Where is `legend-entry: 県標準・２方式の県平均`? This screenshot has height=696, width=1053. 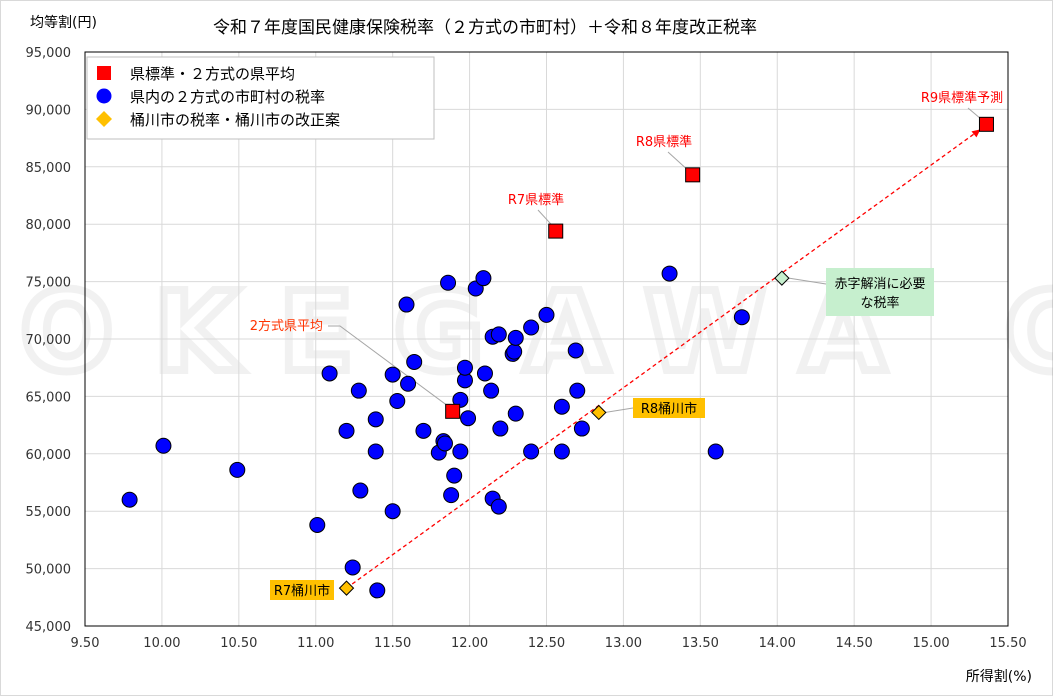
legend-entry: 県標準・２方式の県平均 is located at coordinates (212, 74).